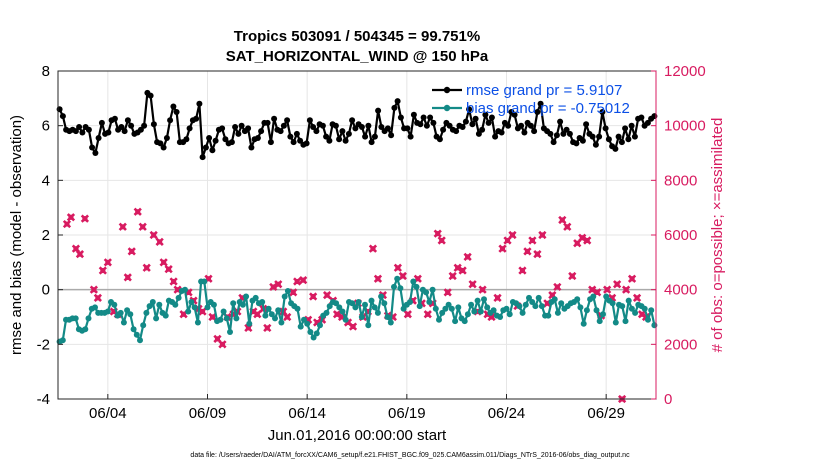 Image resolution: width=830 pixels, height=470 pixels. What do you see at coordinates (685, 126) in the screenshot?
I see `tick-label-y-right: 10000` at bounding box center [685, 126].